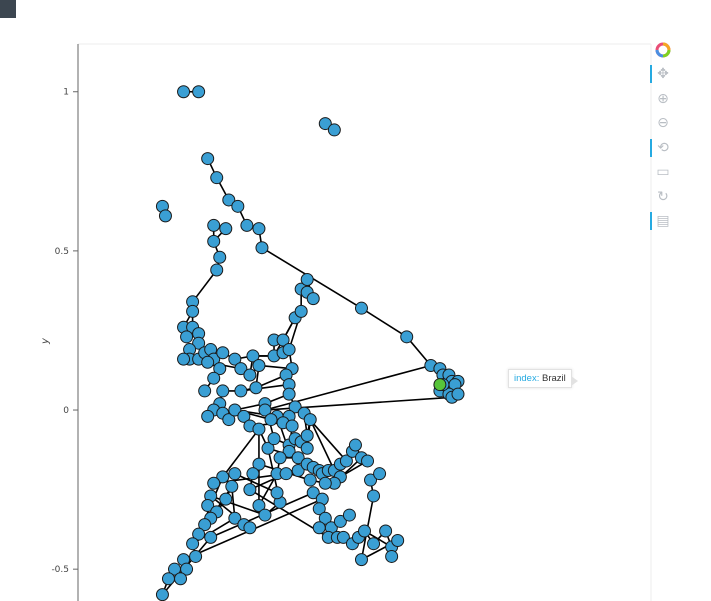 Image resolution: width=711 pixels, height=601 pixels. I want to click on hover-tool-icon: ▤, so click(662, 221).